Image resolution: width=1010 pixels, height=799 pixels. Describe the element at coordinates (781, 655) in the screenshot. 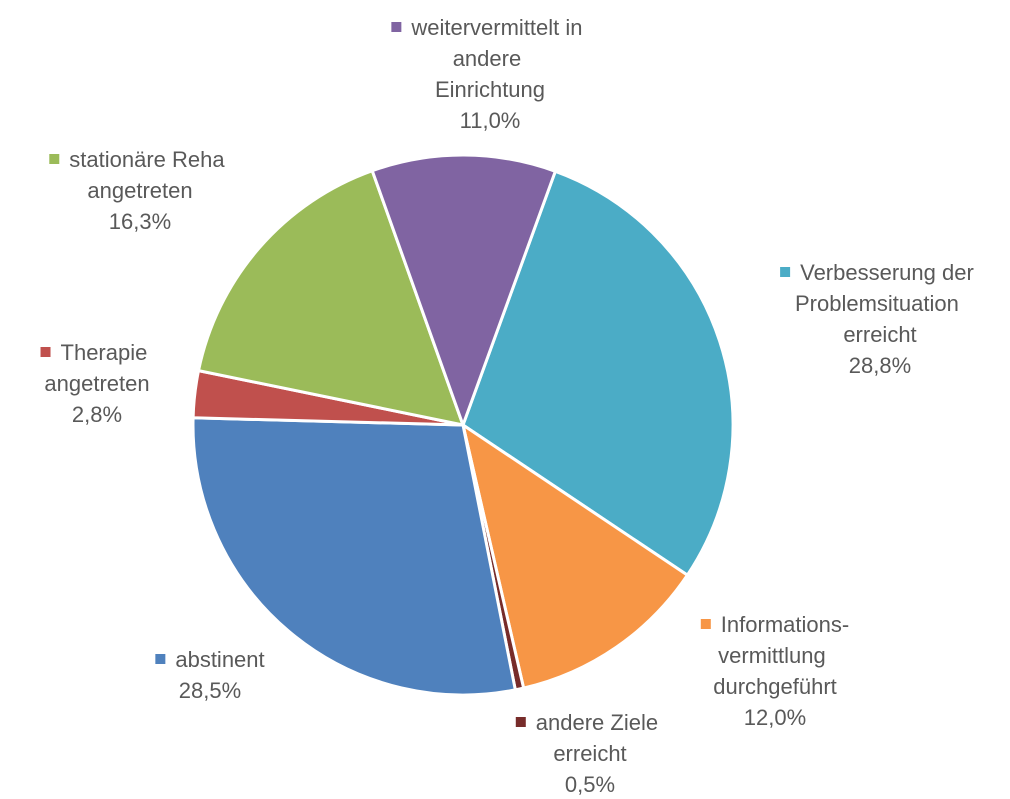

I see `slice-label: Informations-vermittlung durchgeführt` at that location.